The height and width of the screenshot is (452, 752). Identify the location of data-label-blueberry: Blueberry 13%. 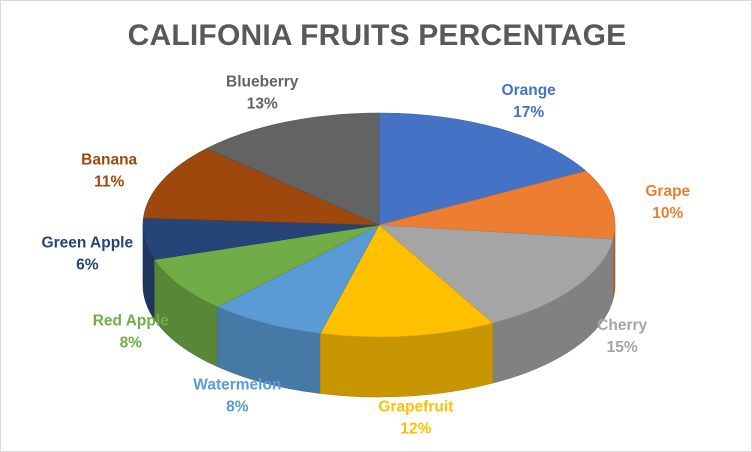
(262, 92).